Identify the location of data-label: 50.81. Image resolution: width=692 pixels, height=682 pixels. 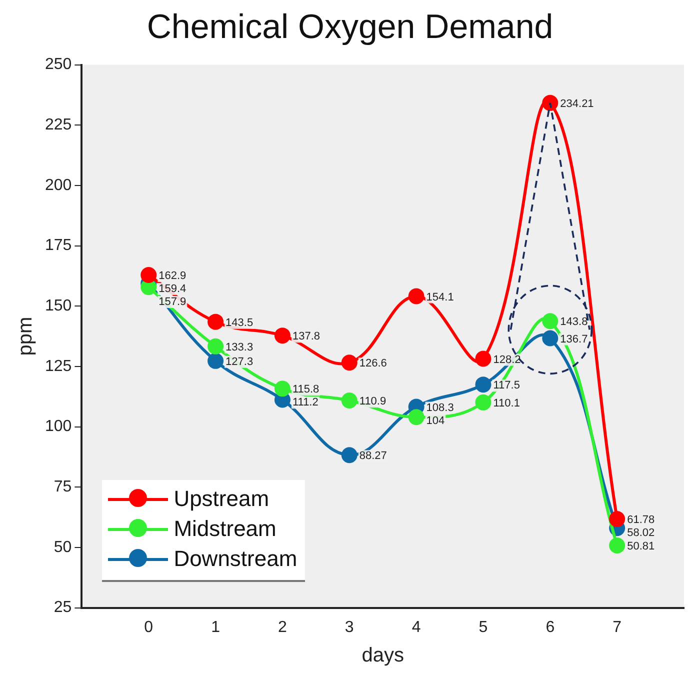
(641, 546).